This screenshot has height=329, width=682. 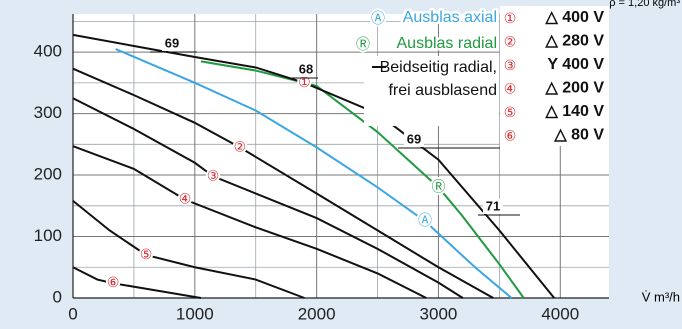 What do you see at coordinates (213, 176) in the screenshot?
I see `curve-marker: ③` at bounding box center [213, 176].